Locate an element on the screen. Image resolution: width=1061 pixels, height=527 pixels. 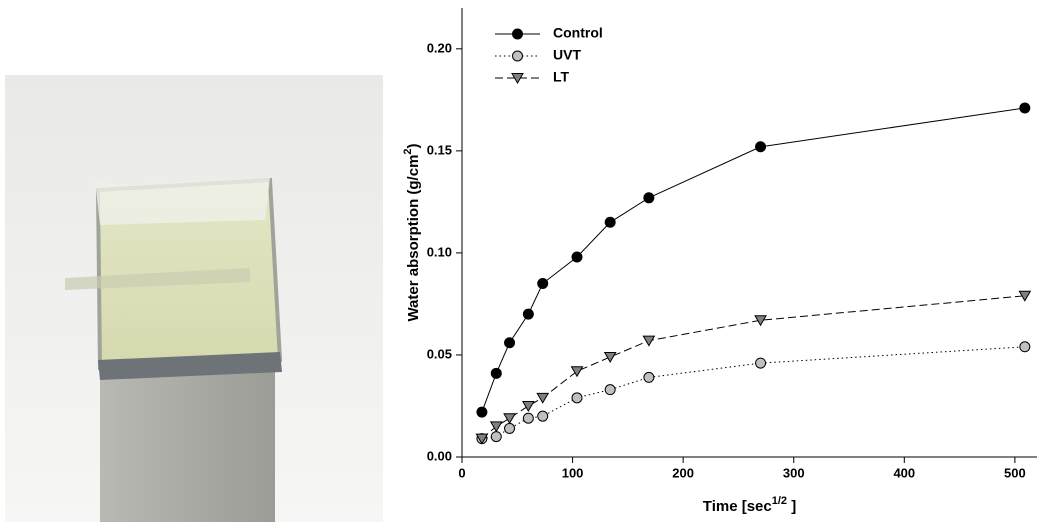
label-part: 2 is located at coordinates (408, 151).